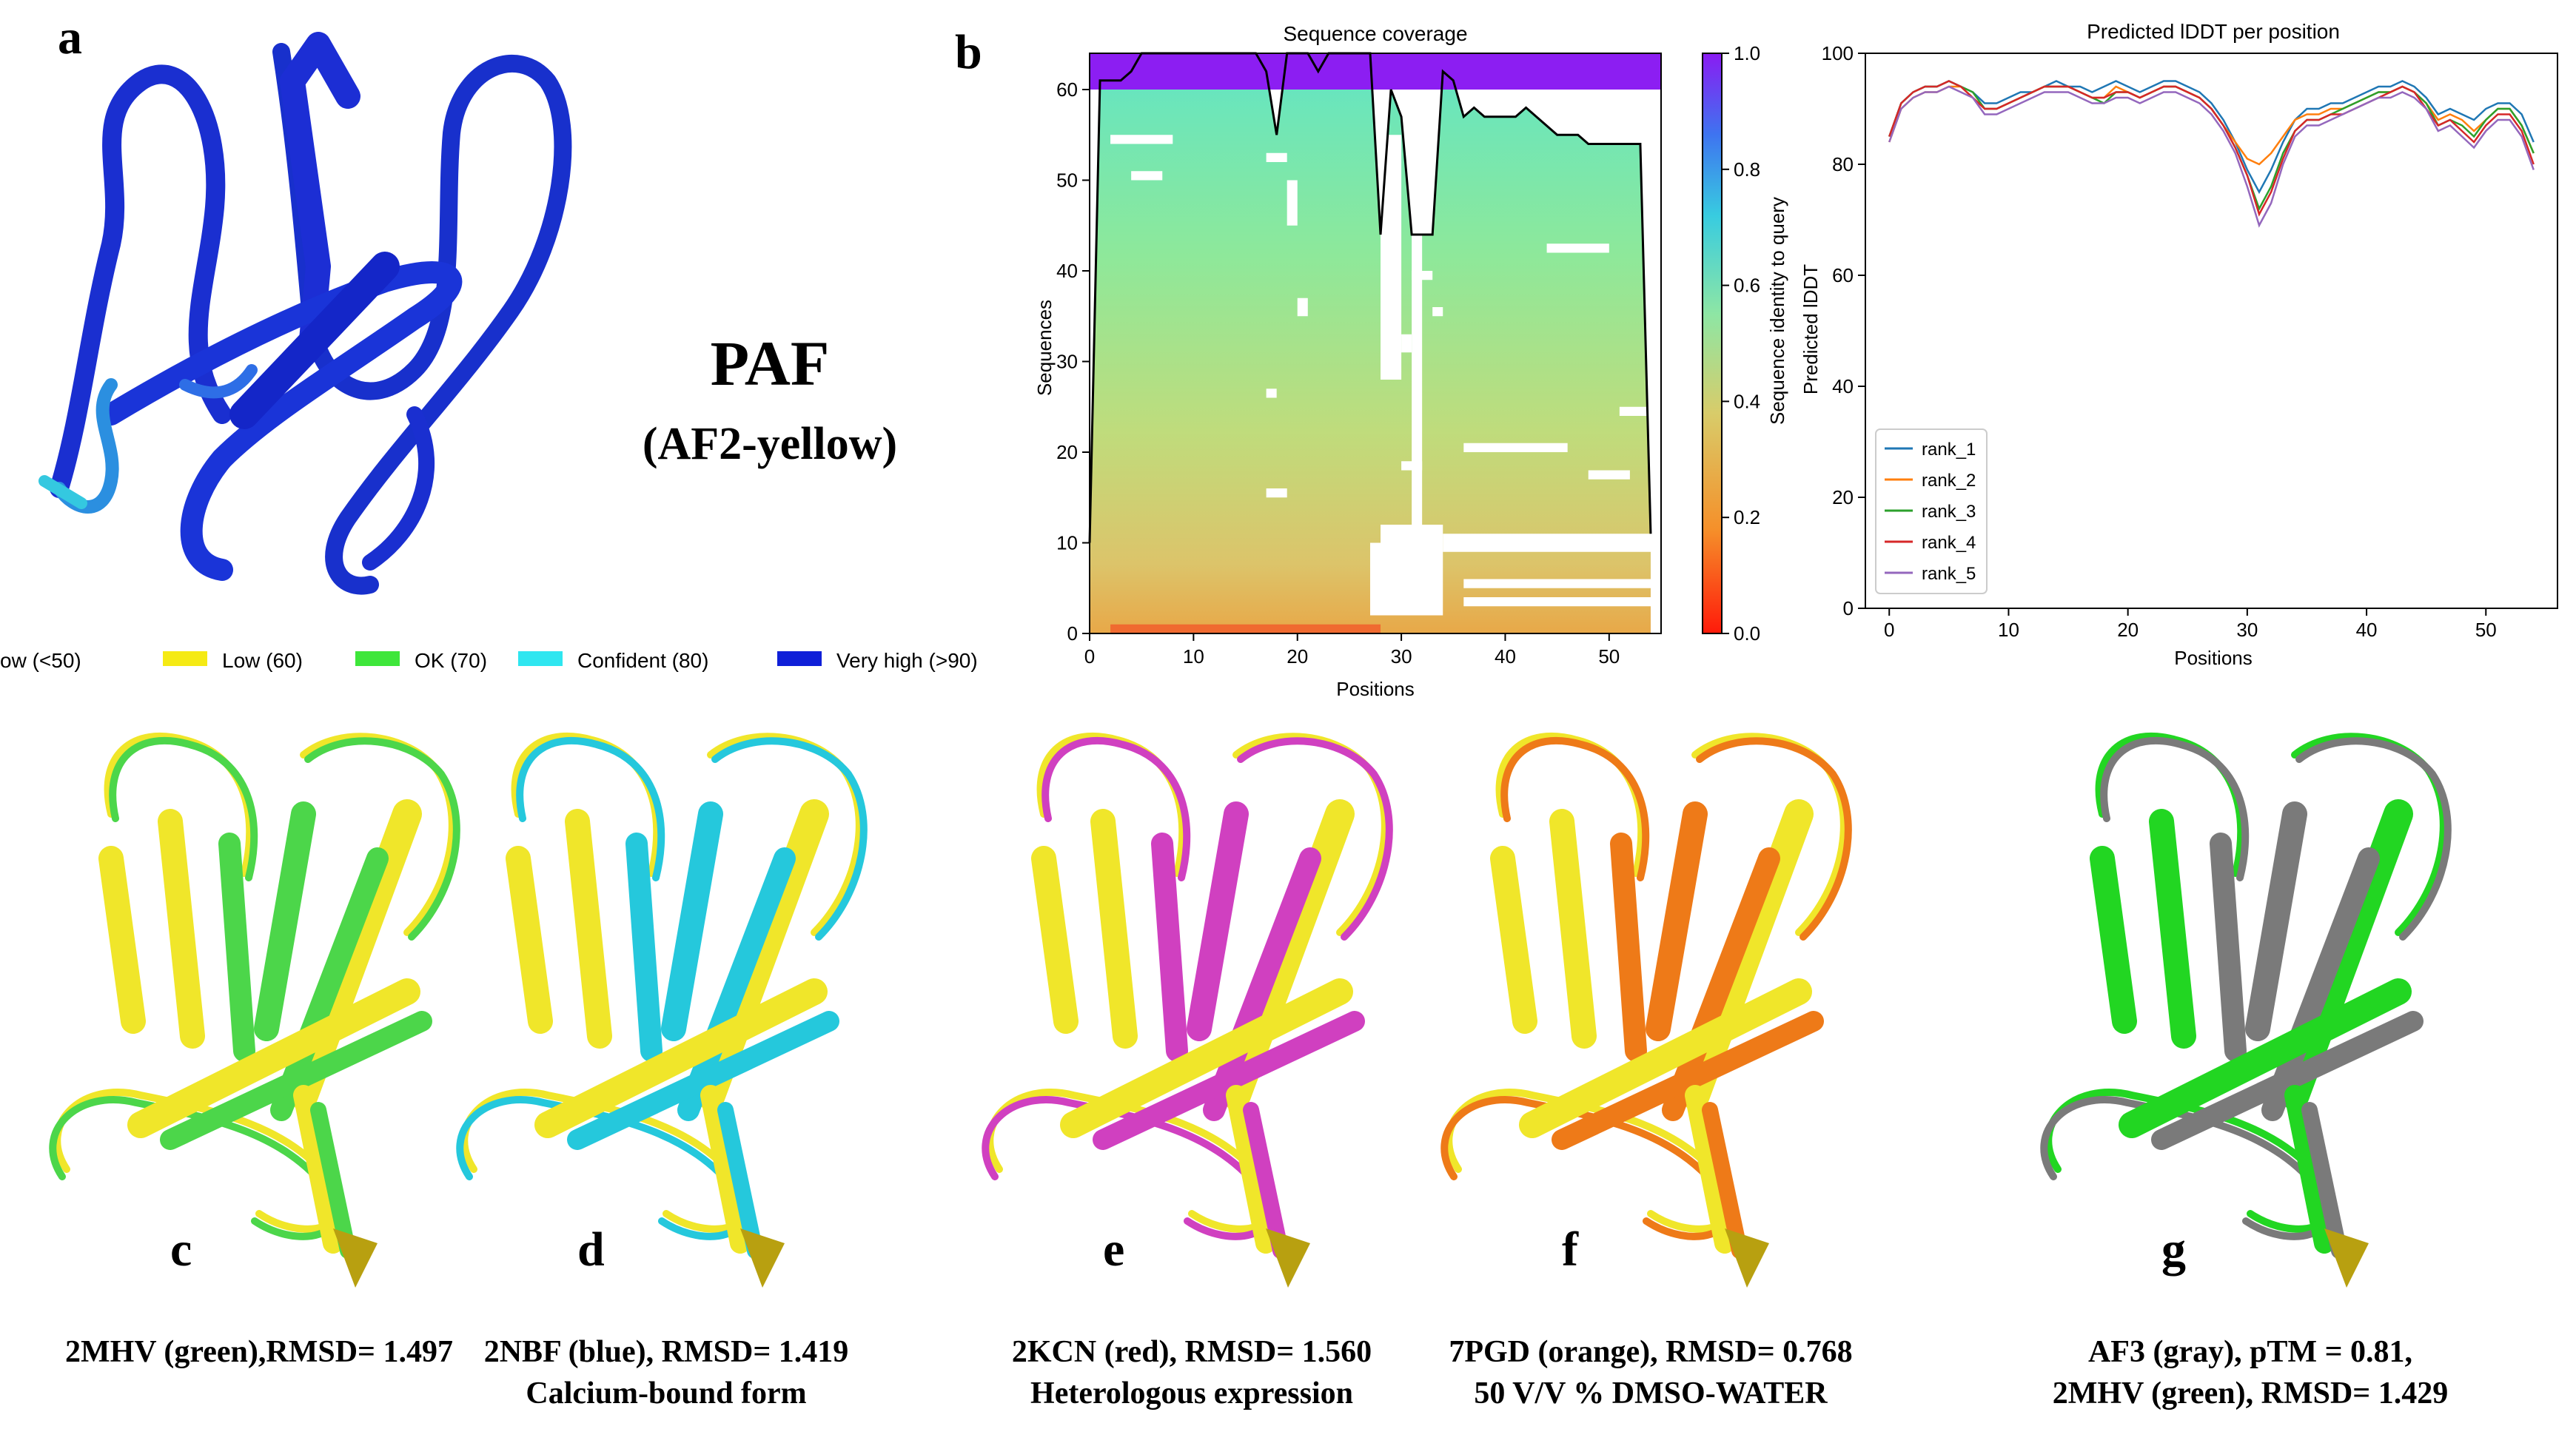 This screenshot has width=2576, height=1429. I want to click on lddt-ylabel: Predicted lDDT, so click(1810, 329).